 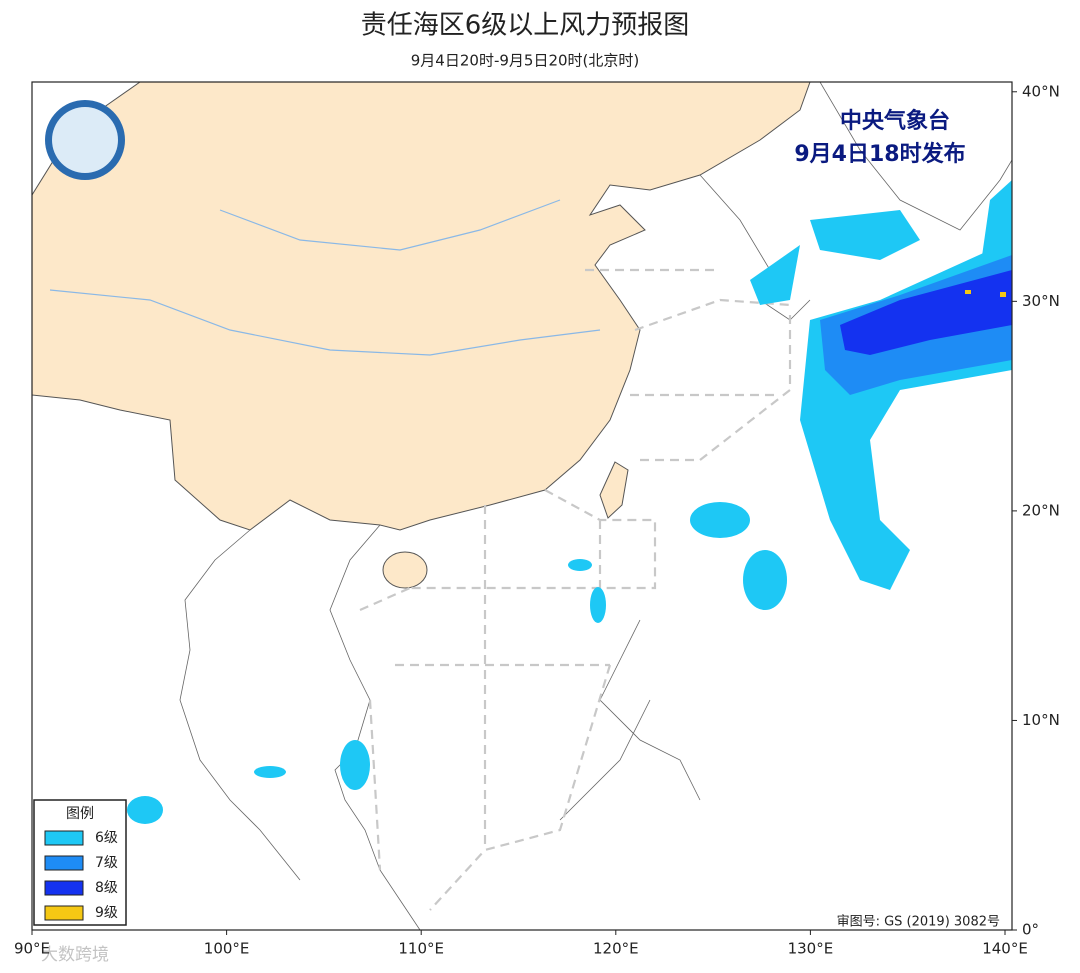 I want to click on lon-tick-label: 90°E, so click(x=32, y=949).